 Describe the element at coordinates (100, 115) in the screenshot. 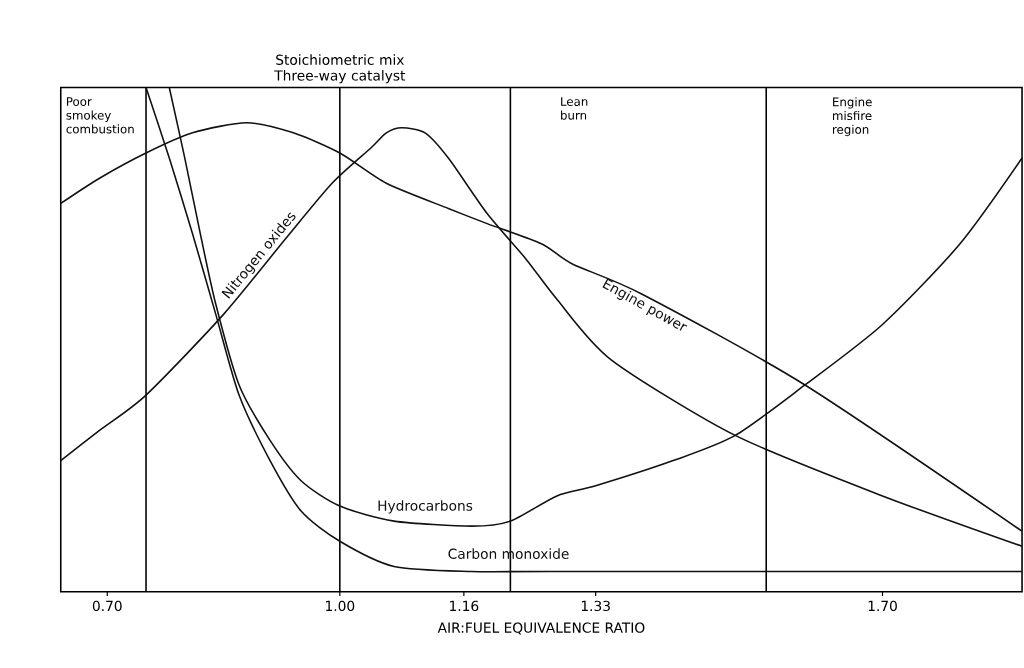

I see `annotation: Poor smokey combustion` at that location.